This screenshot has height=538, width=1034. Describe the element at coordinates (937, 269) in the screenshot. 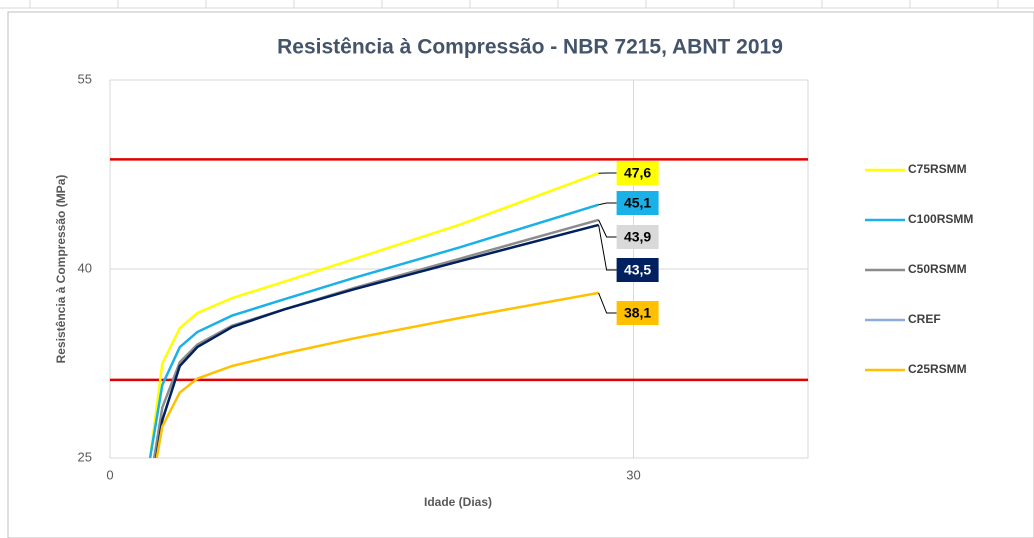

I see `legend-label: C50RSMM` at that location.